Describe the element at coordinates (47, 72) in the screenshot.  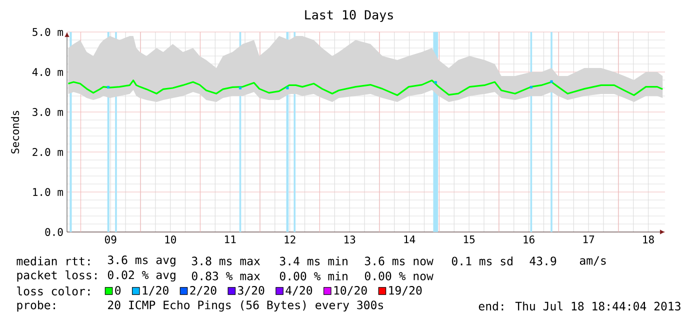
I see `y-tick-label: 4.0 m` at that location.